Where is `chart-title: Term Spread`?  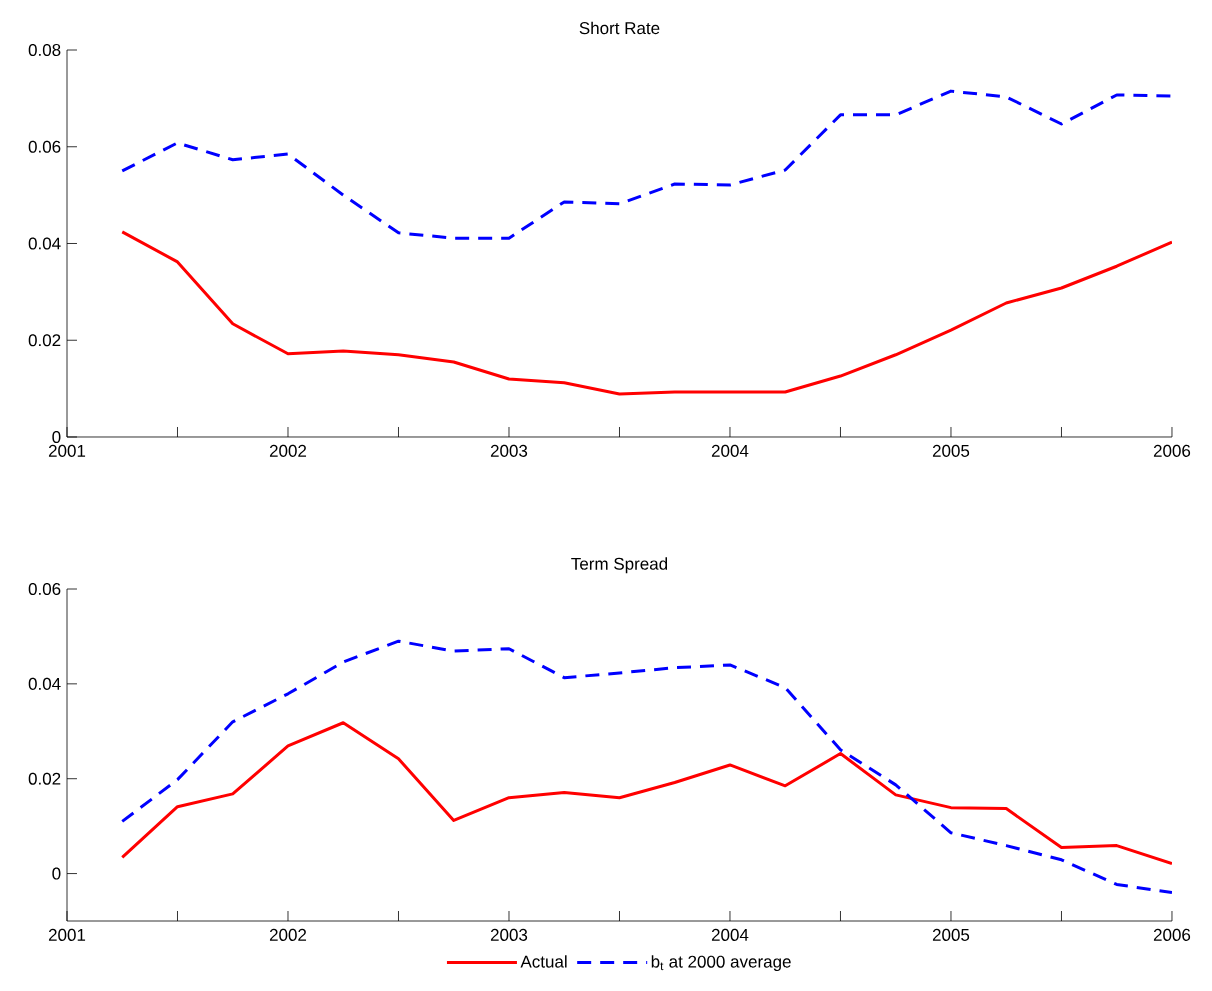 chart-title: Term Spread is located at coordinates (619, 565).